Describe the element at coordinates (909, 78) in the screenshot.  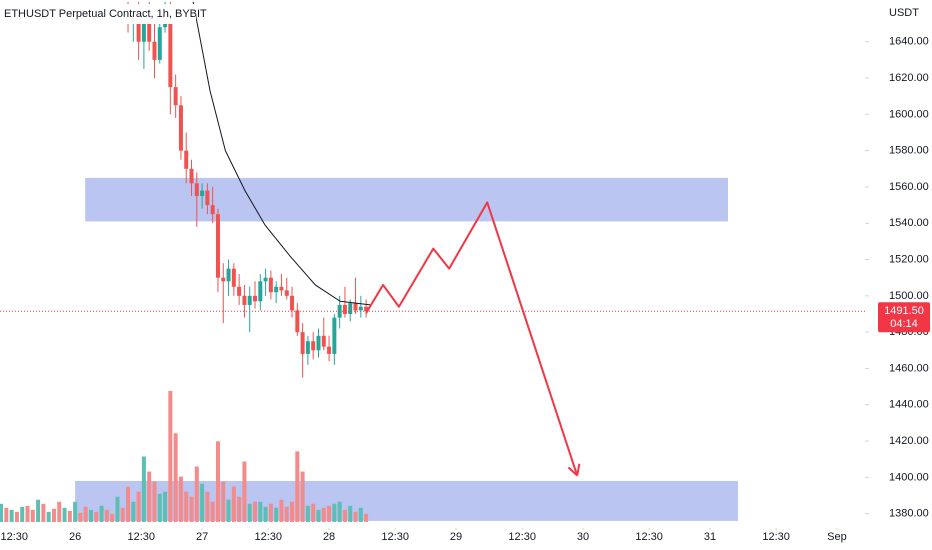
I see `y-tick-label: 1620.00` at that location.